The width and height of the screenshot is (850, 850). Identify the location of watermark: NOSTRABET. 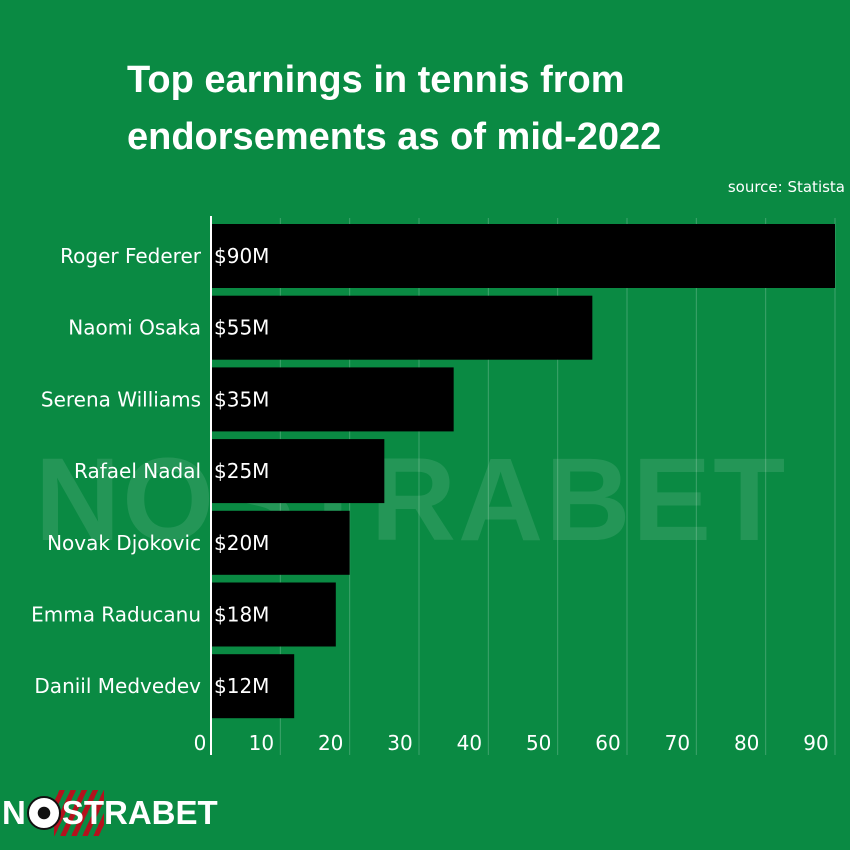
(411, 500).